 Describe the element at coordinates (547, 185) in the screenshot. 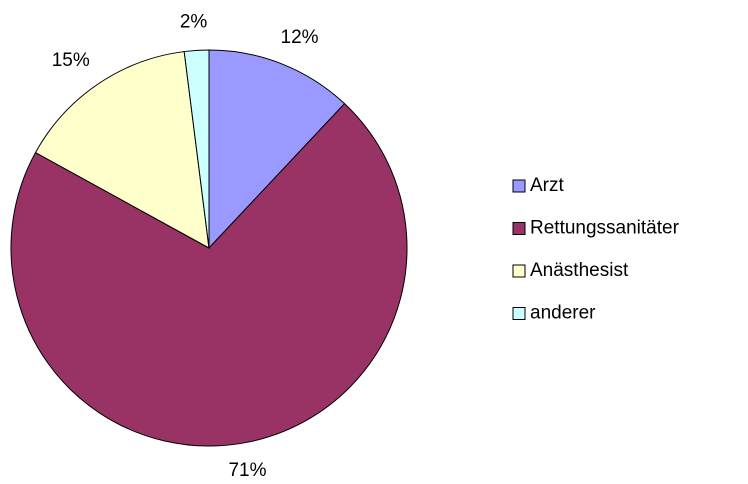

I see `legend-label: Arzt` at that location.